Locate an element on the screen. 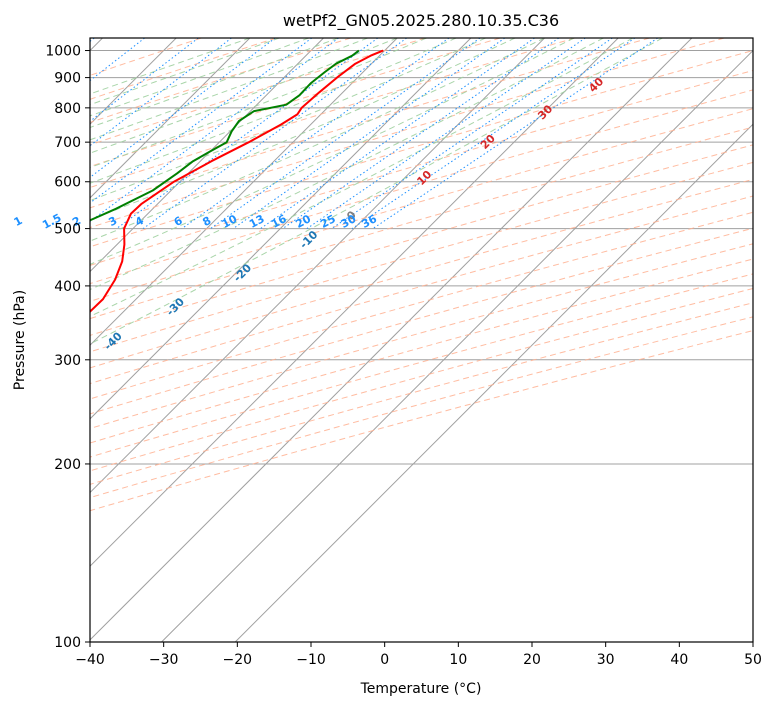  y-tick-label: 900 is located at coordinates (67, 79).